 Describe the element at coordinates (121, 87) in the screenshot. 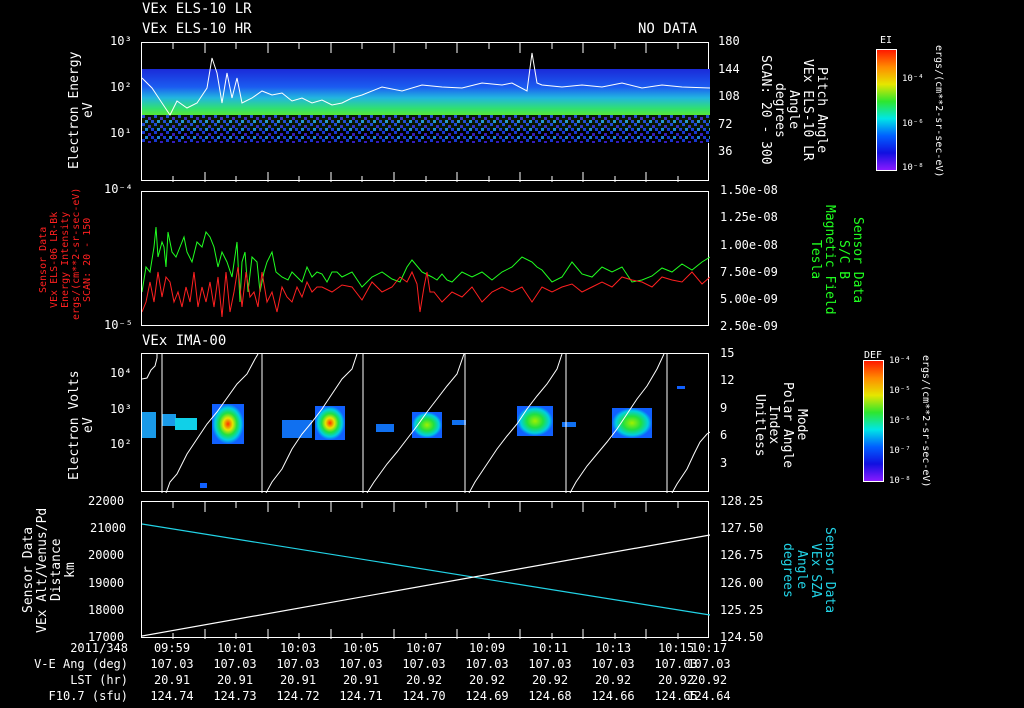

I see `panel1-ytick-100: 10²` at that location.